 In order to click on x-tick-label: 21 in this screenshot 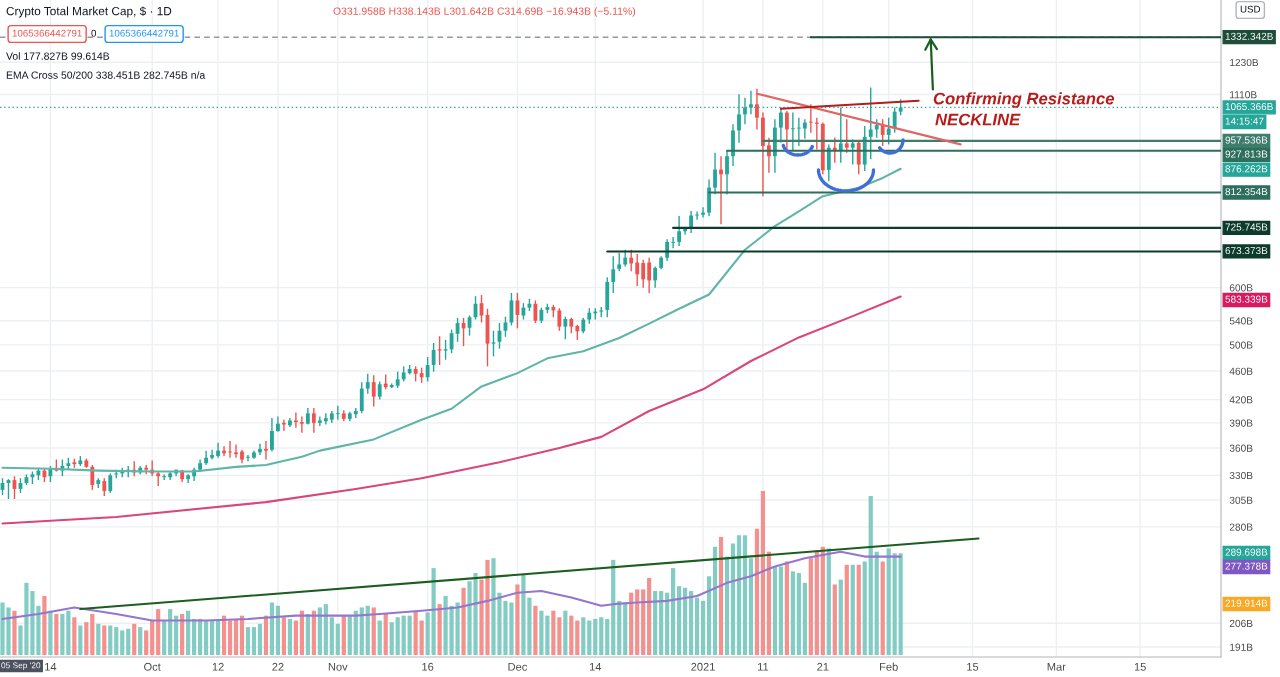, I will do `click(823, 666)`.